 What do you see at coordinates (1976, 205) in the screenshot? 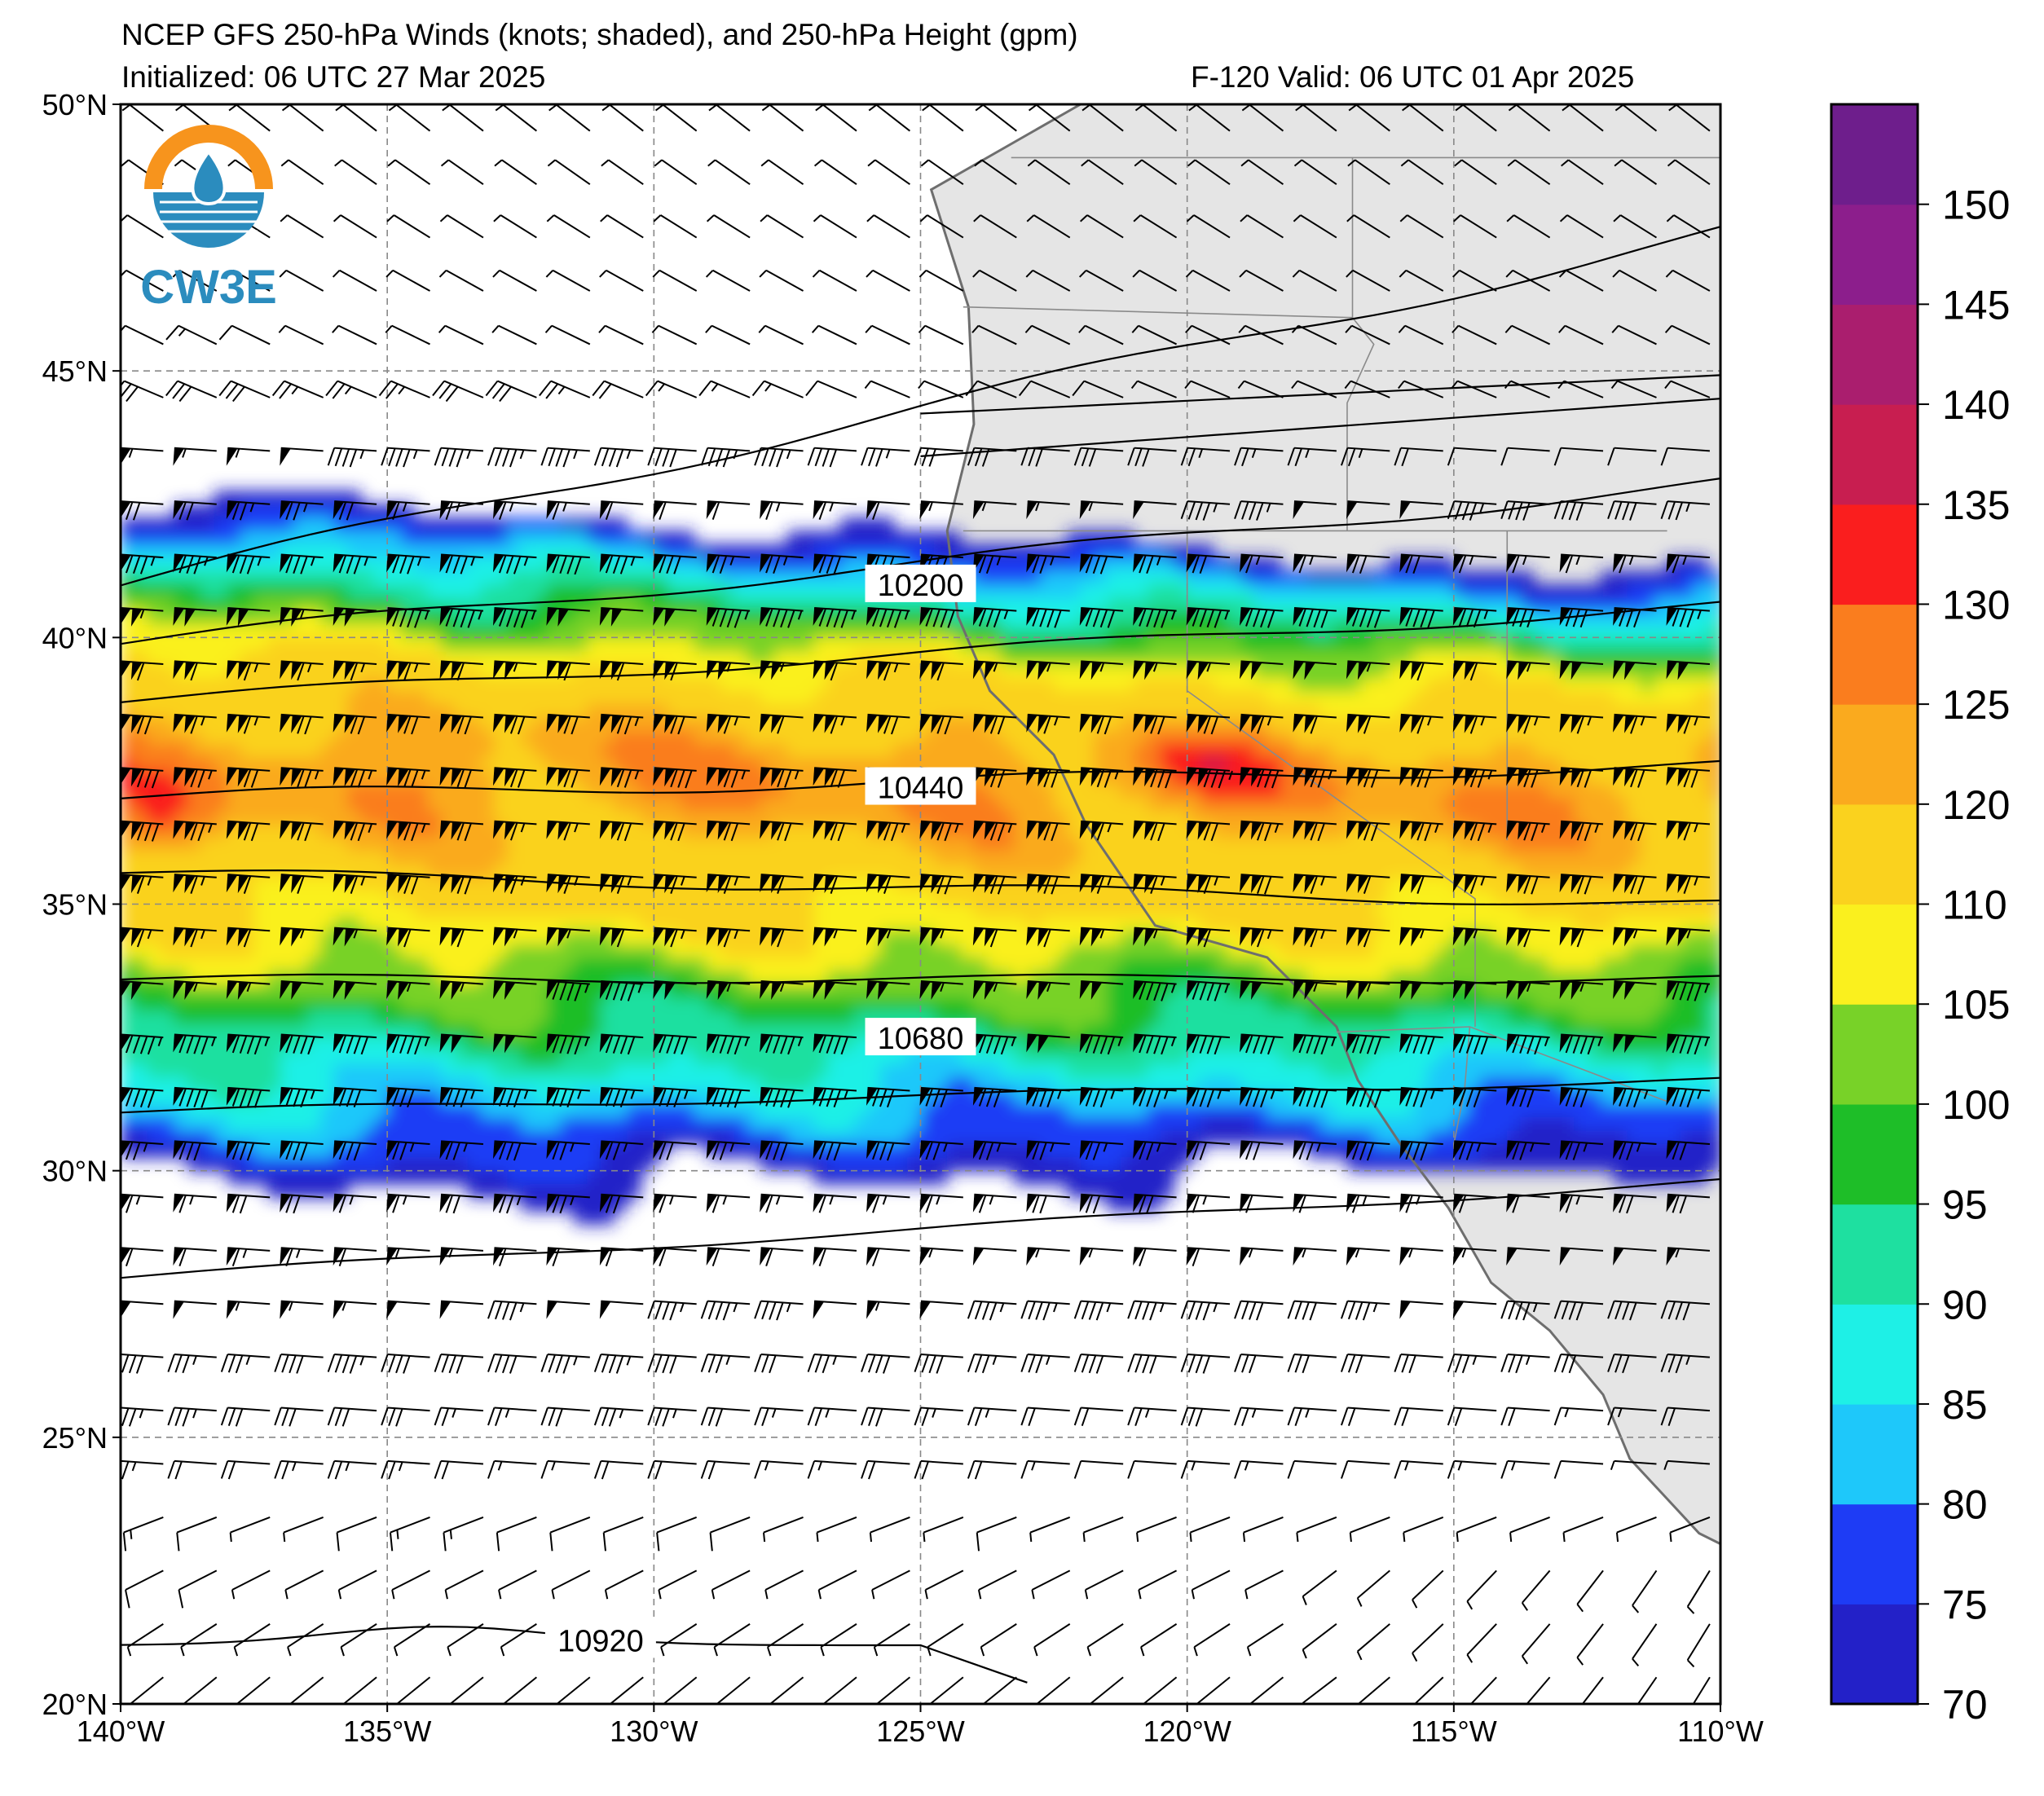
I see `colorbar-tick-label: 150` at bounding box center [1976, 205].